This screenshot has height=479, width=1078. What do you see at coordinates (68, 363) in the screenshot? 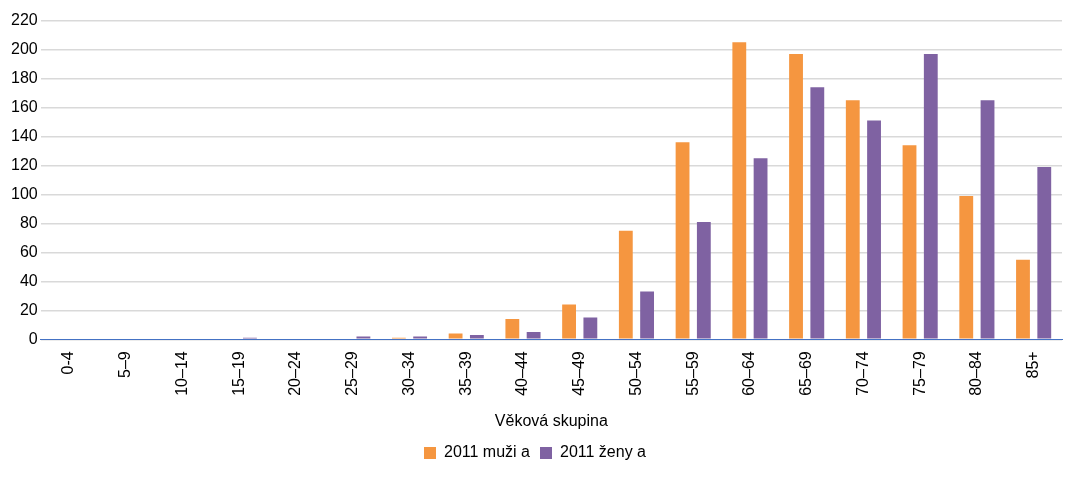
I see `x-tick-label: 0-4` at bounding box center [68, 363].